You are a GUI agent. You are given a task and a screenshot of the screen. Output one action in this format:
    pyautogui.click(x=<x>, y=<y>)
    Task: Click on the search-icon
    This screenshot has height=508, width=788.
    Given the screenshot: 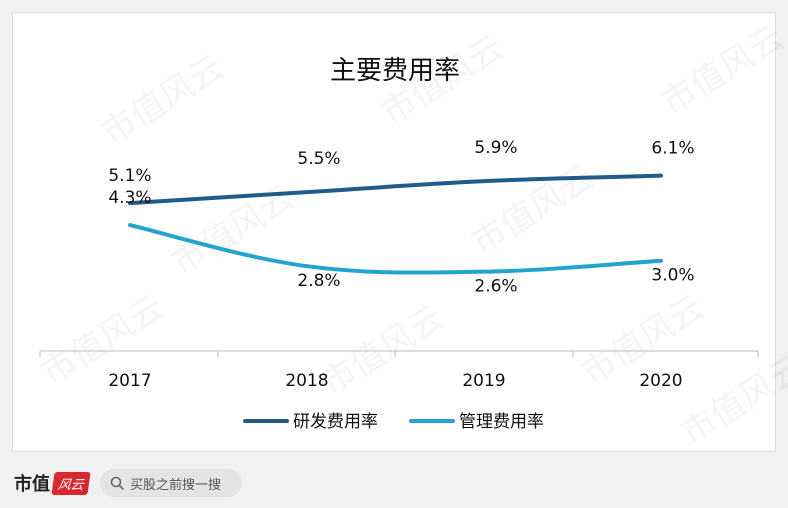 What is the action you would take?
    pyautogui.click(x=117, y=483)
    